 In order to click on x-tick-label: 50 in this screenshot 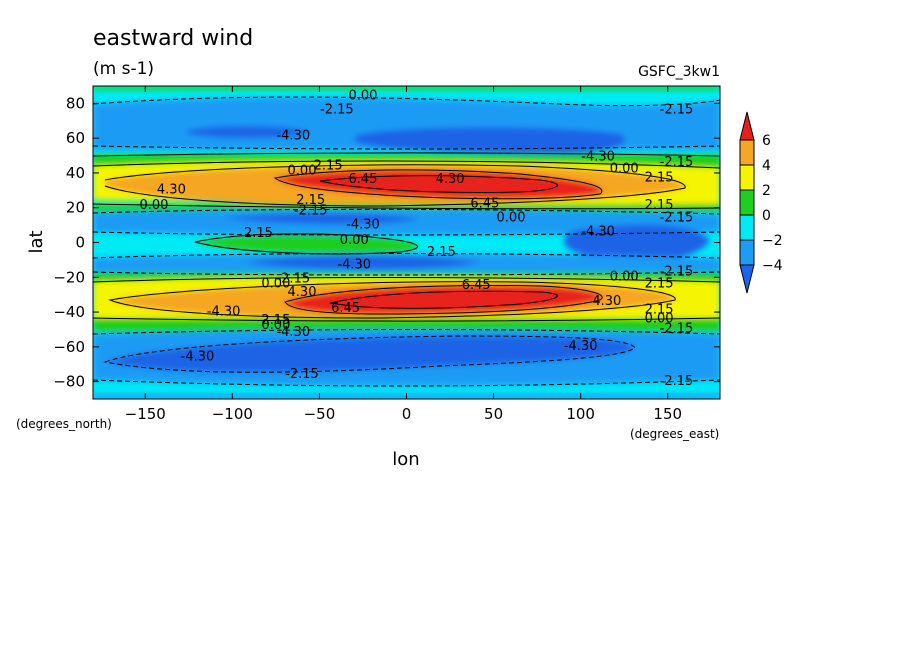, I will do `click(493, 414)`.